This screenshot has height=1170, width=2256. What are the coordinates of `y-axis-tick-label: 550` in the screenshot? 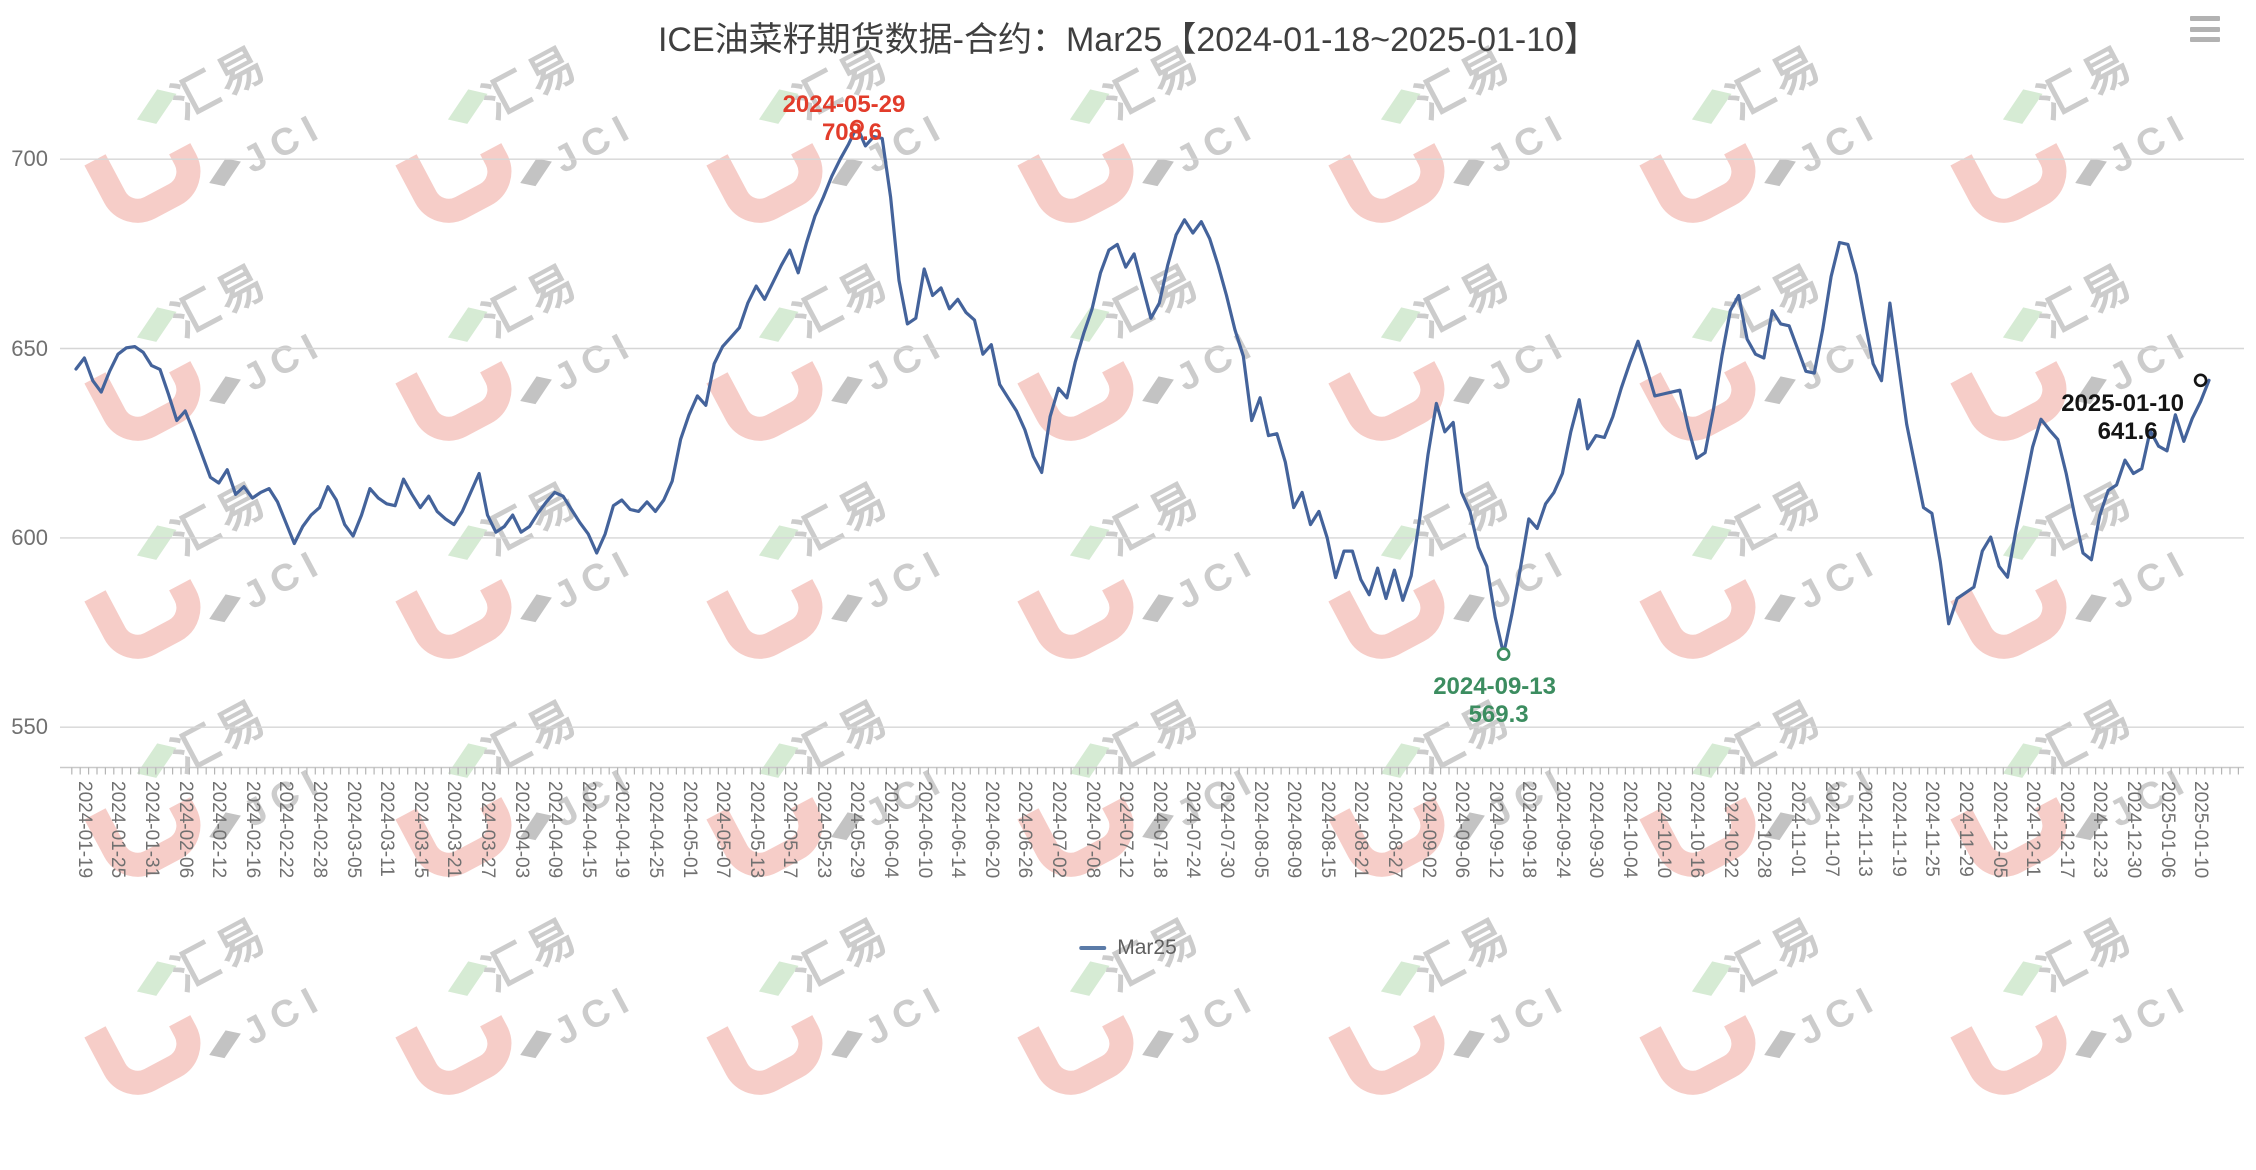 It's located at (29, 727).